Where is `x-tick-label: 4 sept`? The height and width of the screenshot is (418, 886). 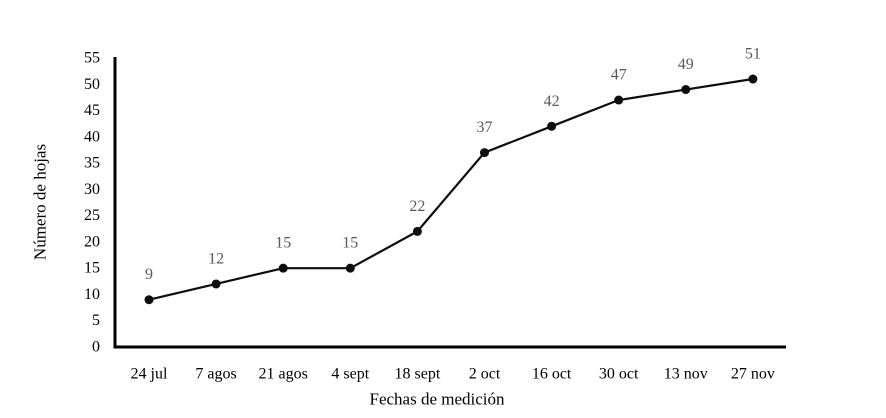 x-tick-label: 4 sept is located at coordinates (350, 374).